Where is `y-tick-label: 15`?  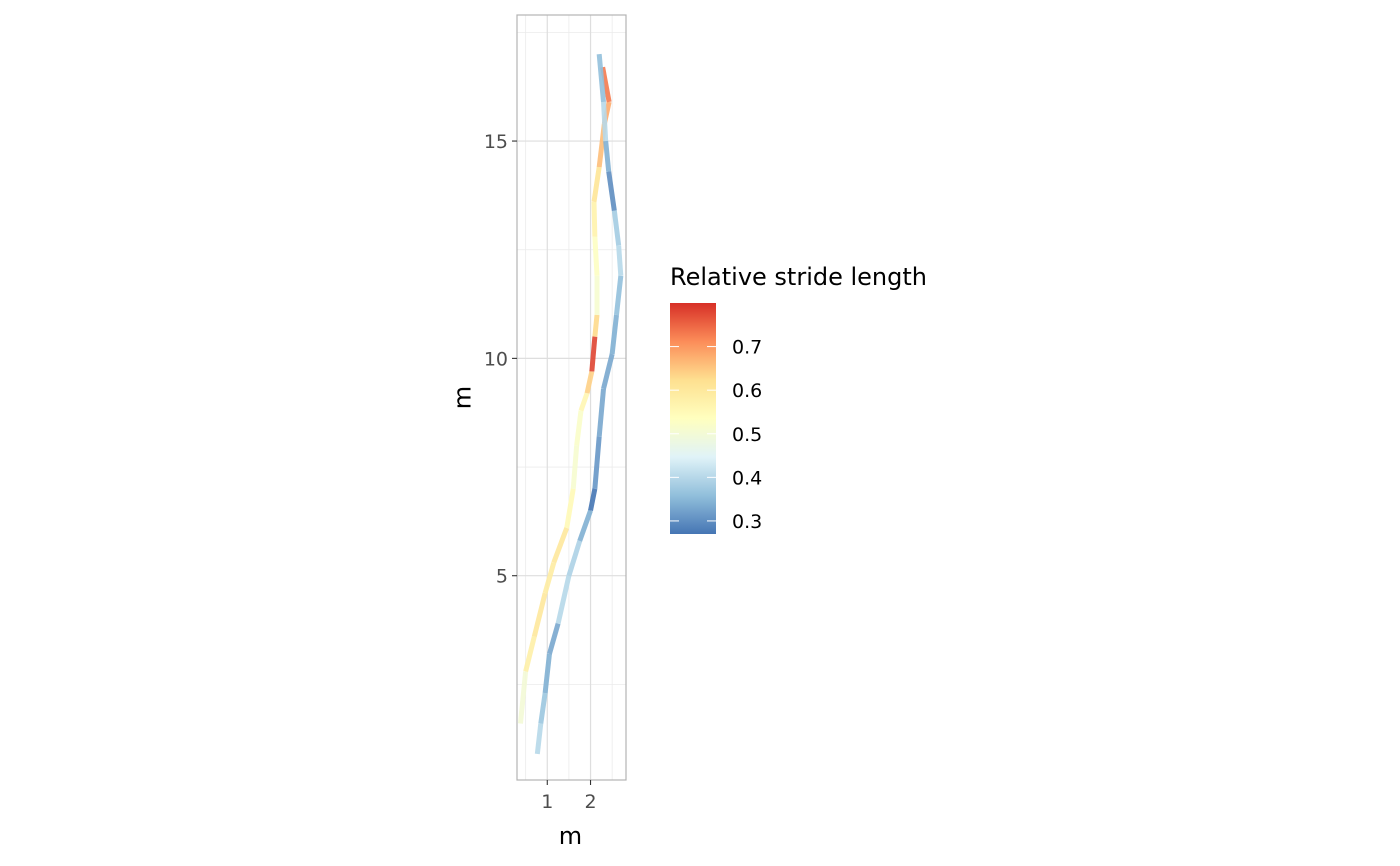 y-tick-label: 15 is located at coordinates (496, 142).